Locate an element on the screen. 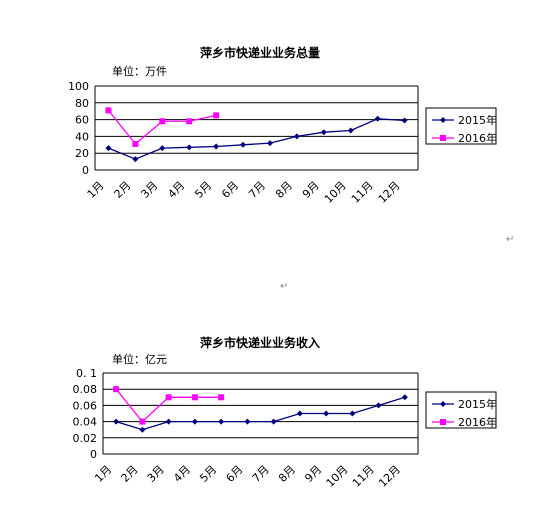  unit-label: 单位：万件 is located at coordinates (139, 71).